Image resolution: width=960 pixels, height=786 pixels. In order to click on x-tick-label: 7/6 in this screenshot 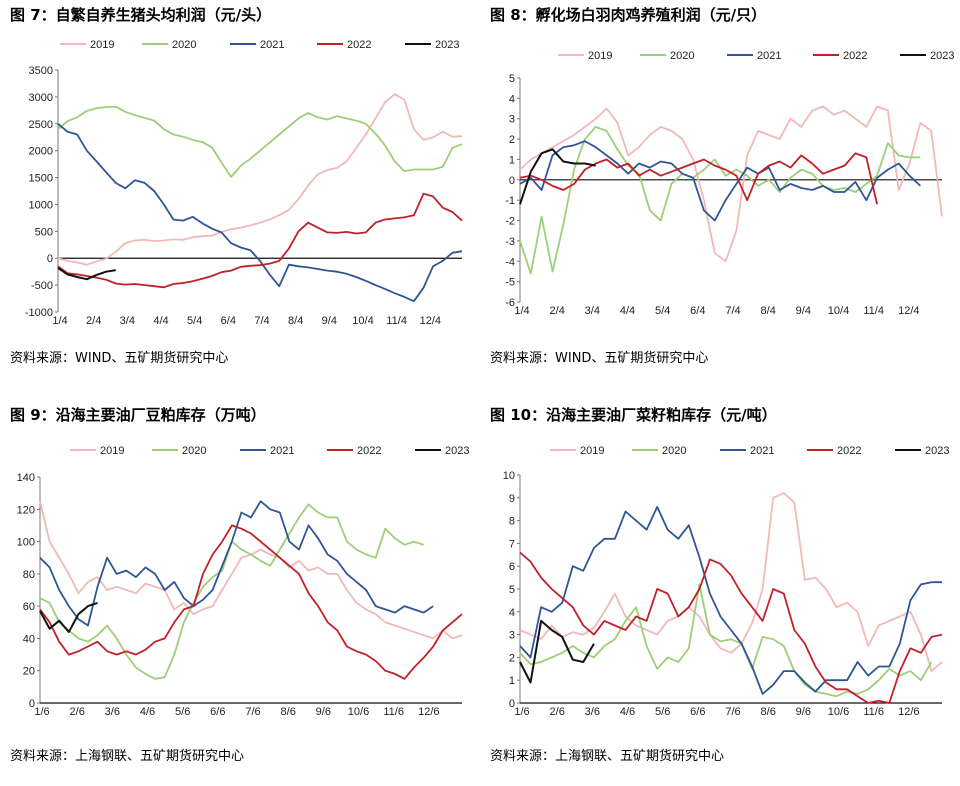, I will do `click(252, 712)`.